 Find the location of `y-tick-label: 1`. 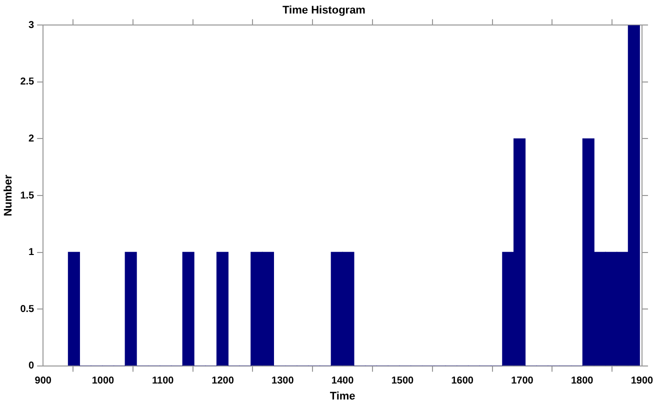

y-tick-label: 1 is located at coordinates (31, 252).